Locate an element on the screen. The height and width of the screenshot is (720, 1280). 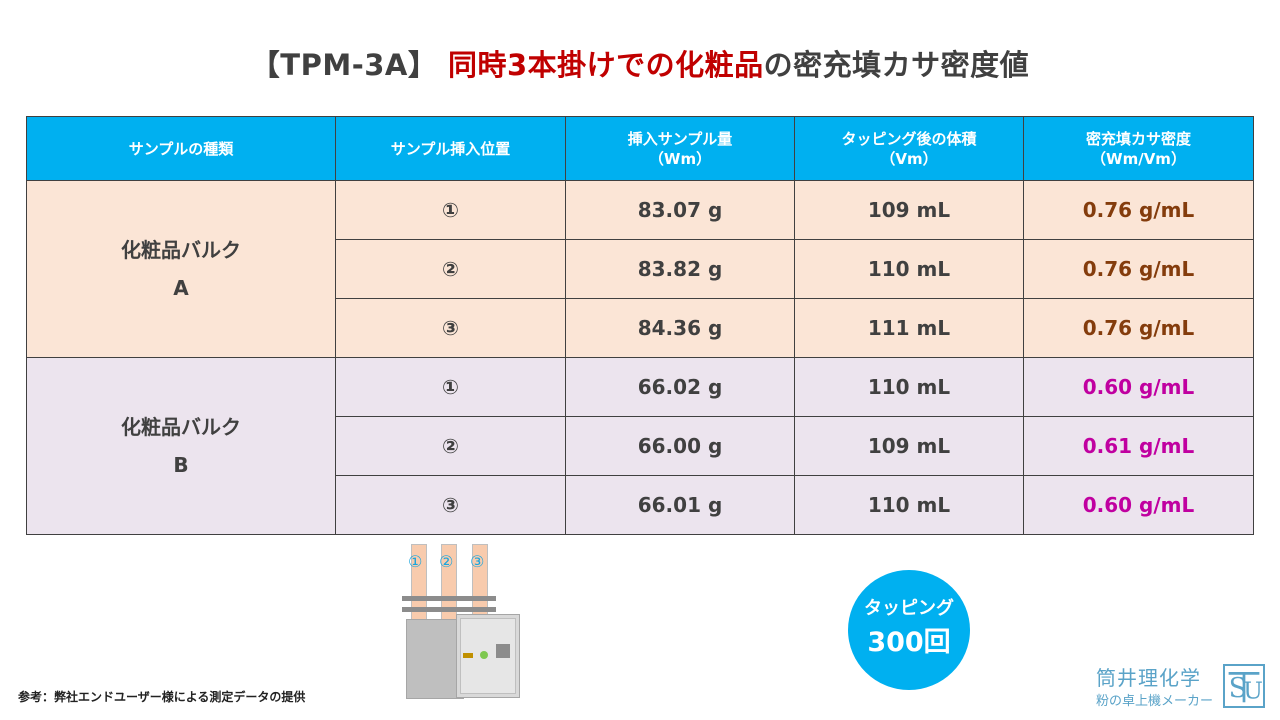
company-logo: 筒井理化学 粉の卓上機メーカー S U is located at coordinates (1186, 690).